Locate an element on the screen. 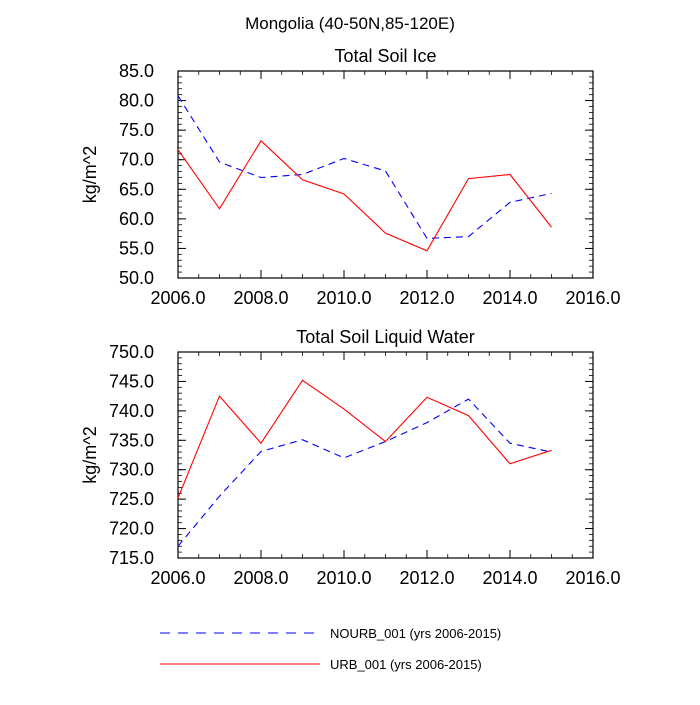 The image size is (700, 705). y-tick-label: 65.0 is located at coordinates (136, 189).